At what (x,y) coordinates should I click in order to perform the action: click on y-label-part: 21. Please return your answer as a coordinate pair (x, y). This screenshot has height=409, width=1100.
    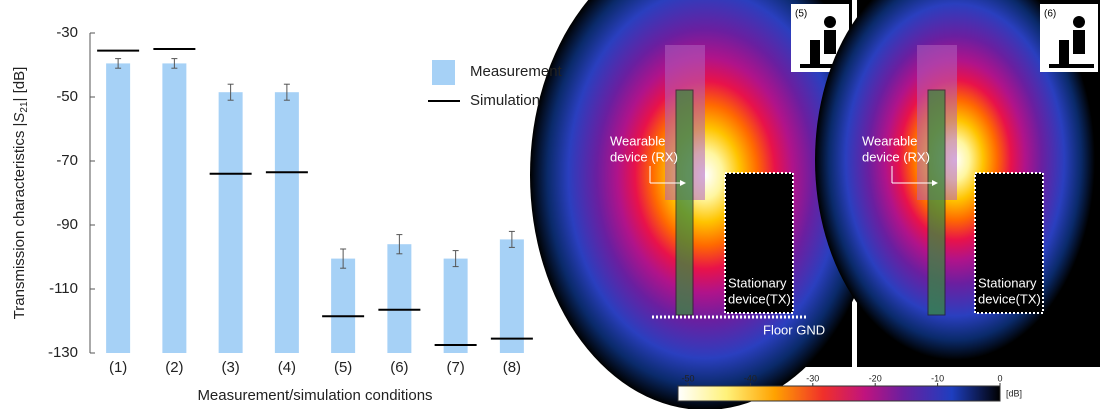
    Looking at the image, I should click on (24, 107).